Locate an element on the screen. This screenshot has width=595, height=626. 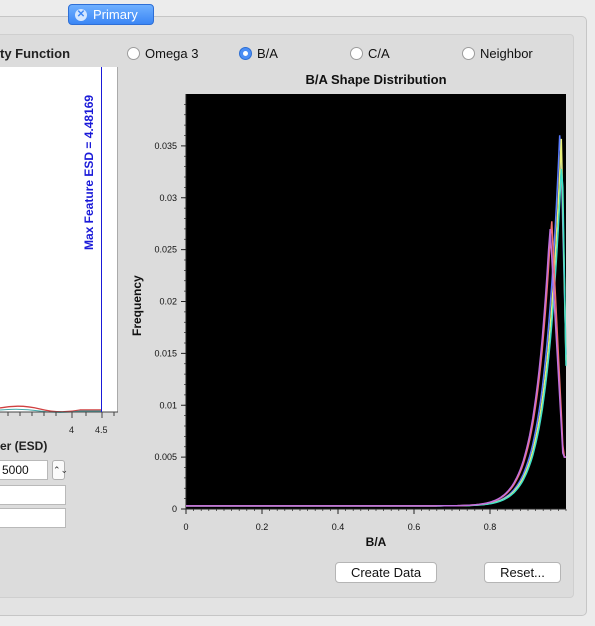
close-icon: ✕ is located at coordinates (81, 14).